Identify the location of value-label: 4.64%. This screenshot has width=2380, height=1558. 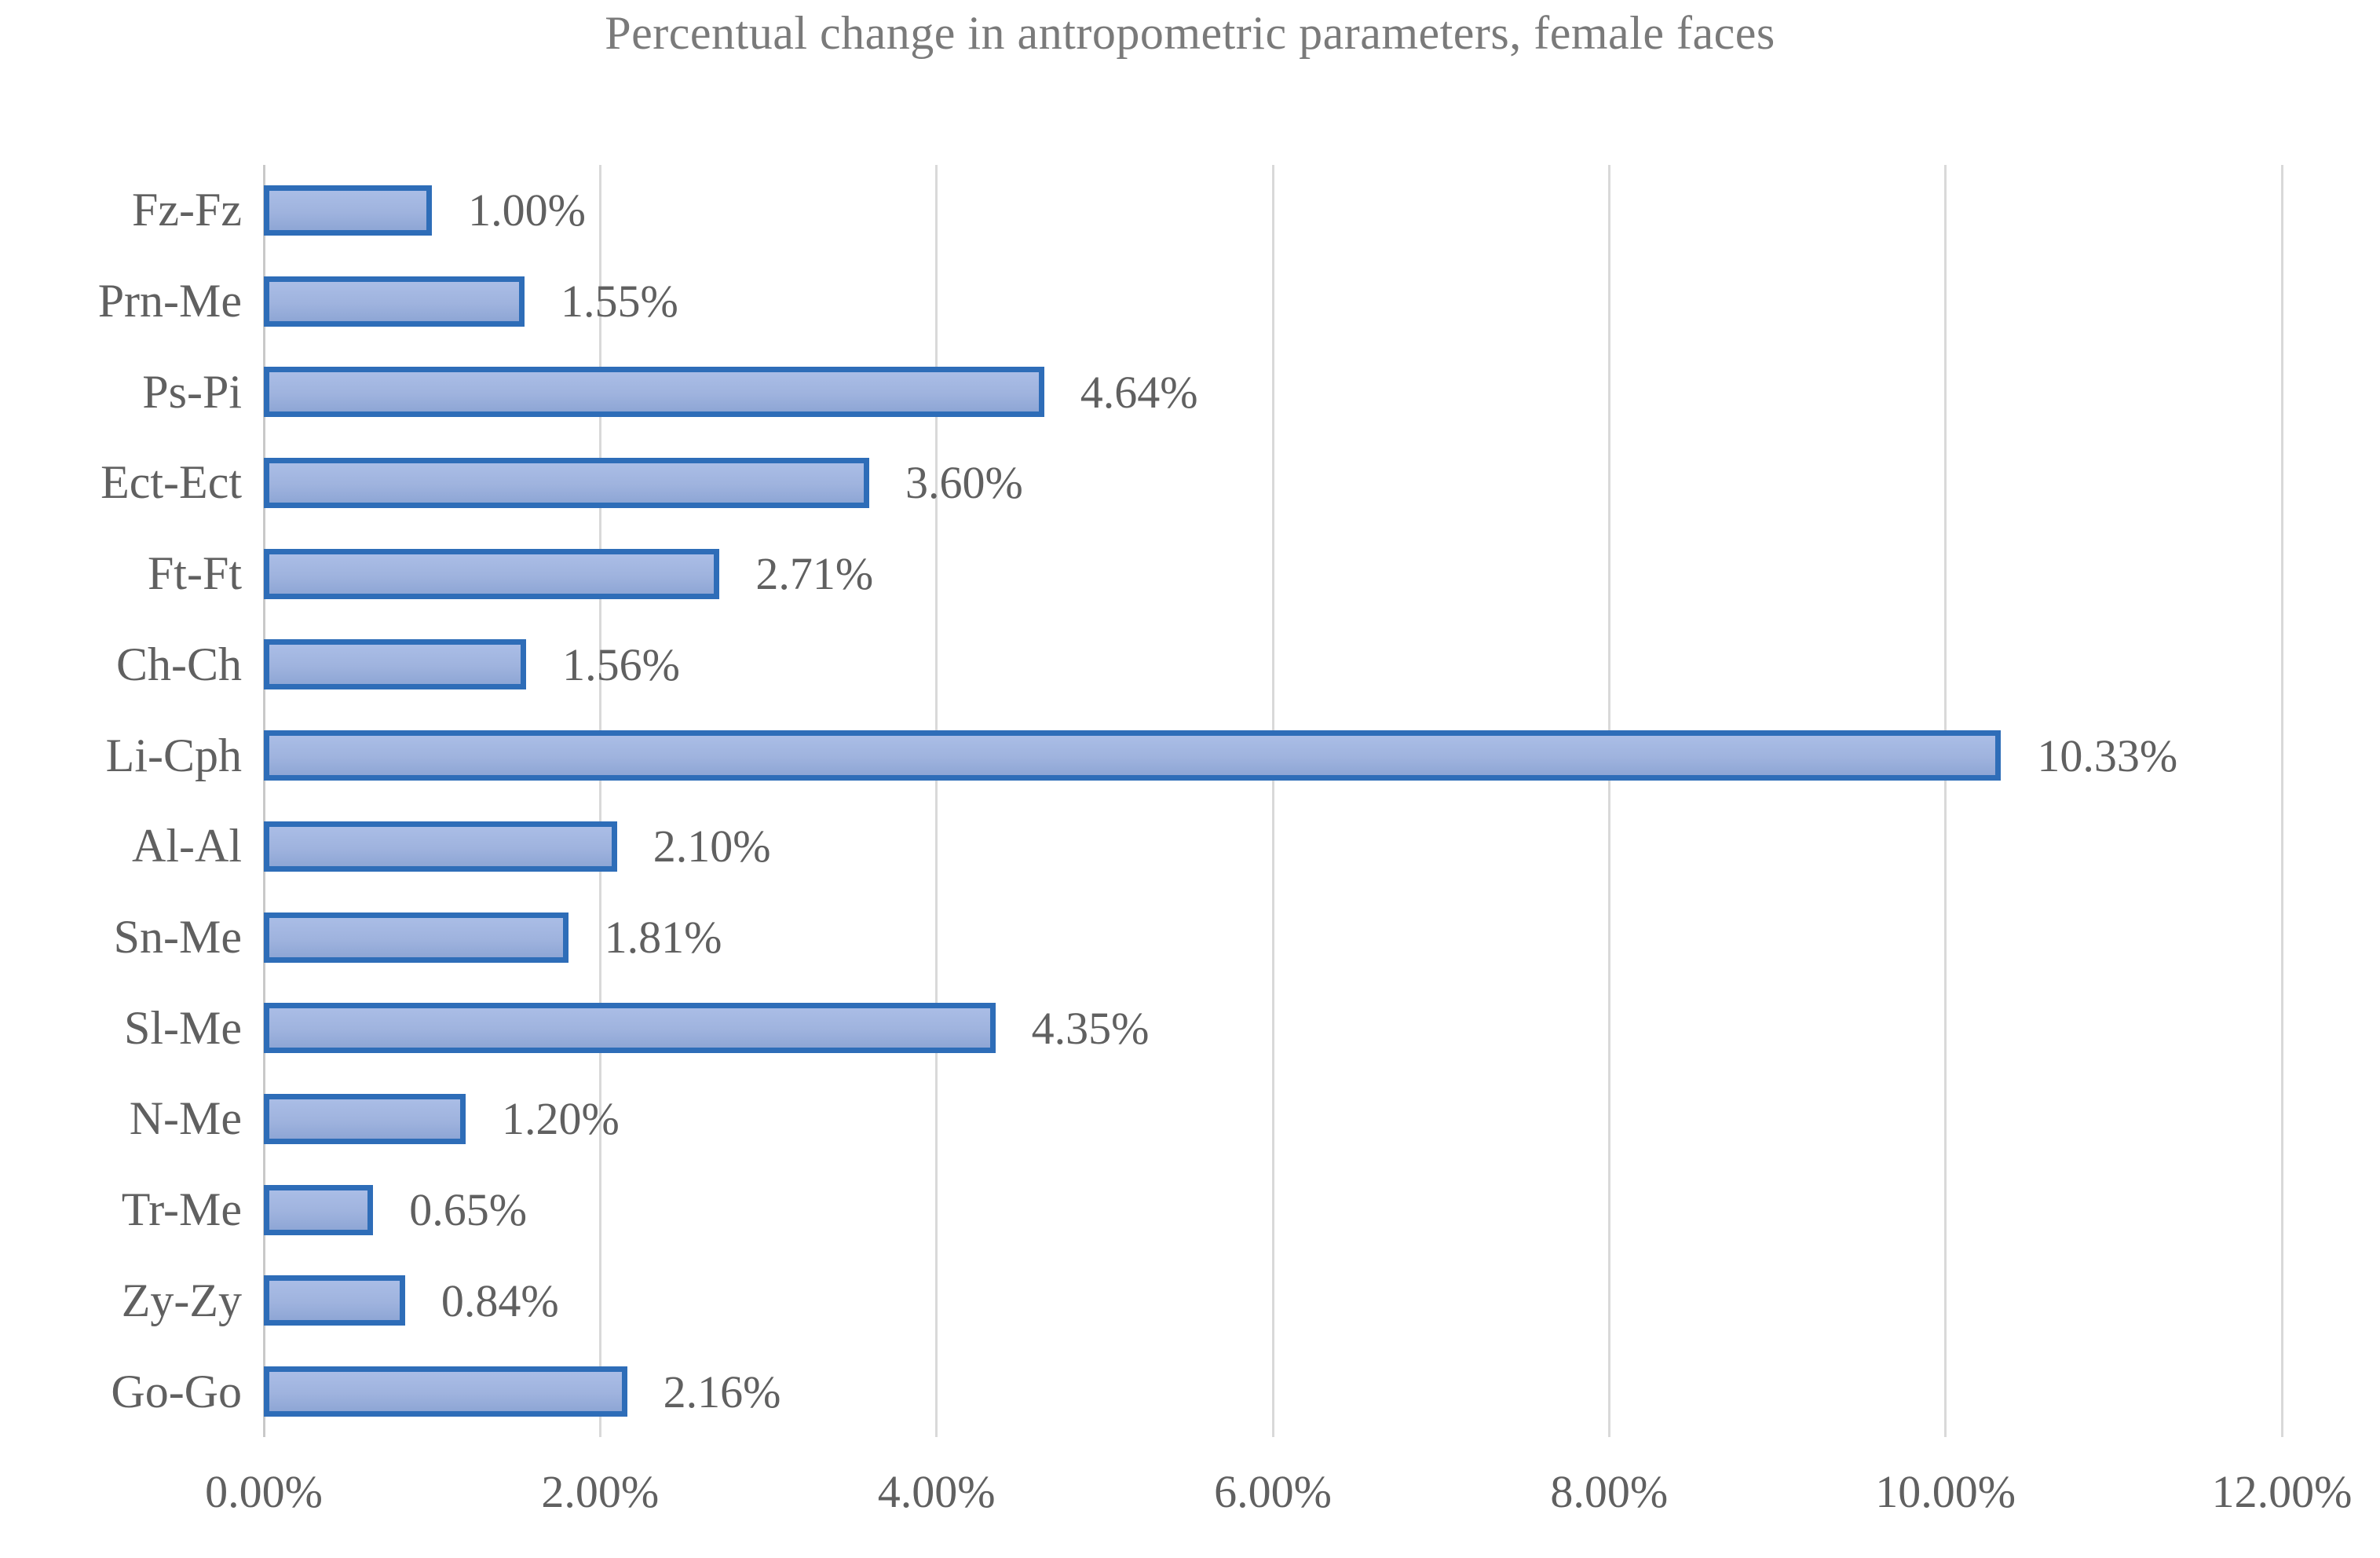
(1139, 392).